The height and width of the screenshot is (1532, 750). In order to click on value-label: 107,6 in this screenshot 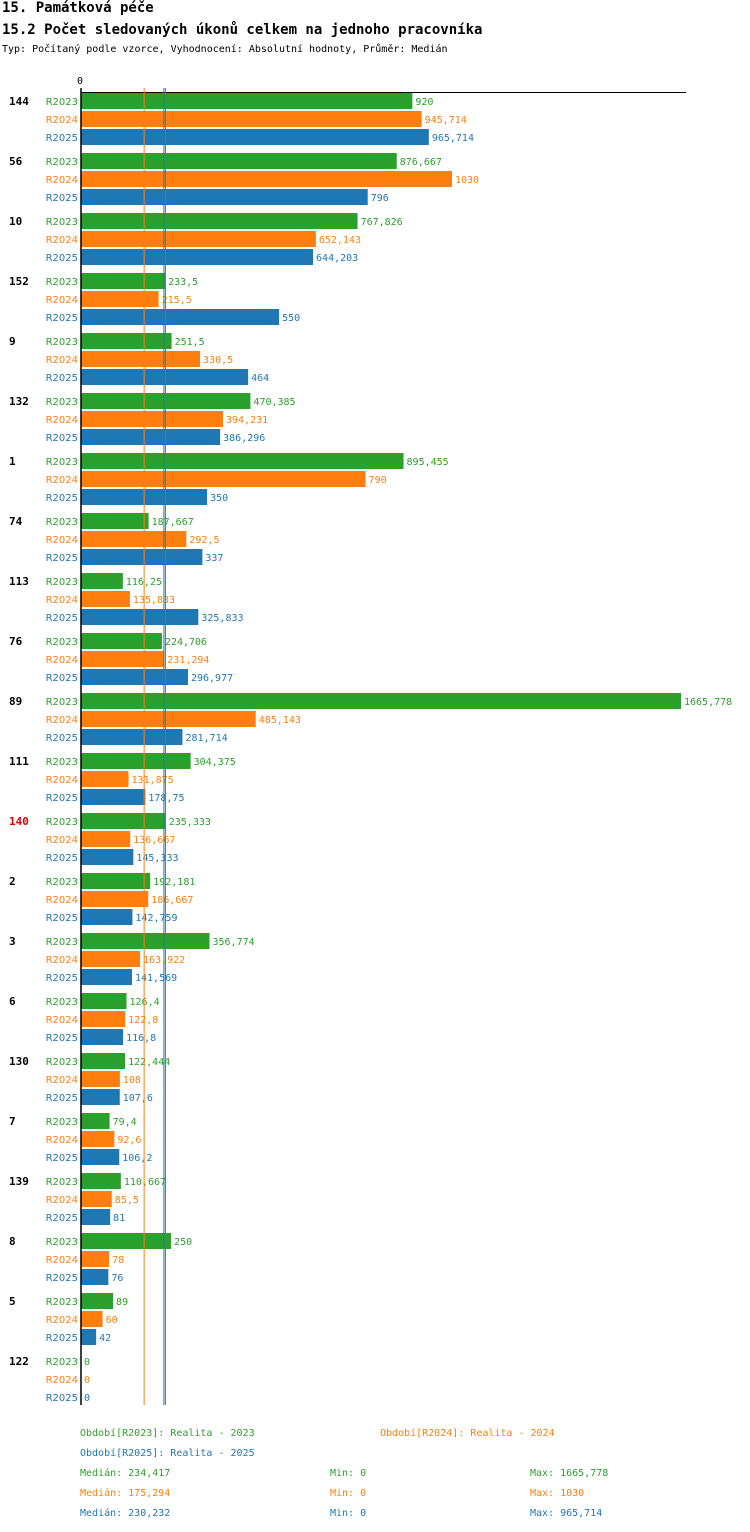, I will do `click(138, 1098)`.